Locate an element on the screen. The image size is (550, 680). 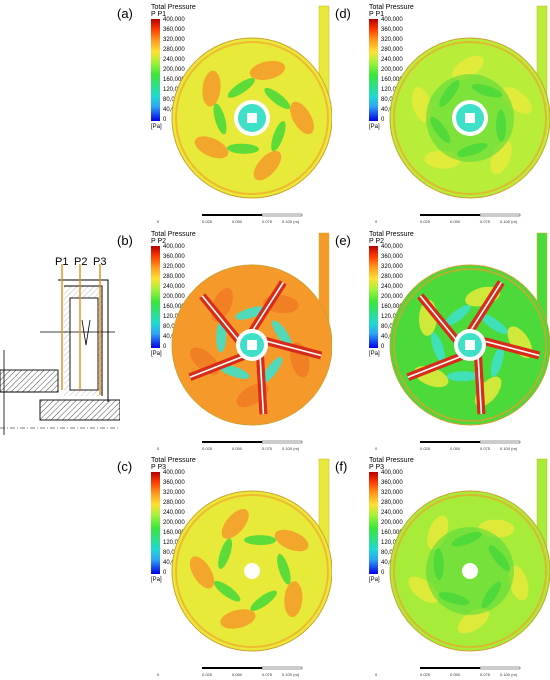
legend-subtitle: P P2 is located at coordinates (159, 241).